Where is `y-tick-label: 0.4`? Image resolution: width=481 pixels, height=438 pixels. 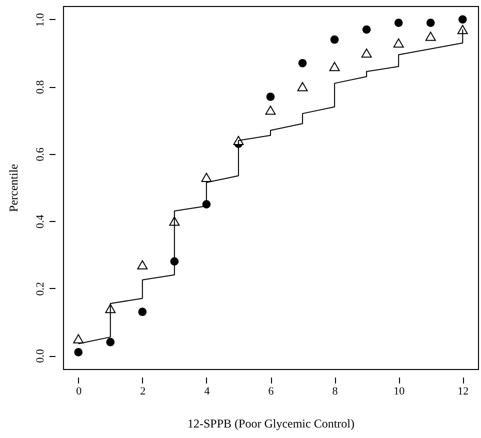 y-tick-label: 0.4 is located at coordinates (40, 221).